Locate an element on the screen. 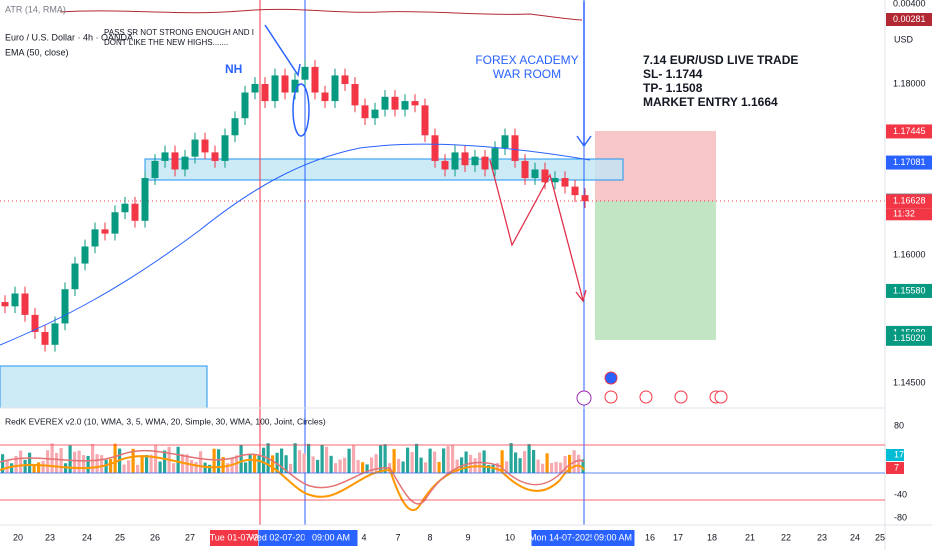 The image size is (932, 550). trade-line: SL- 1.1744 is located at coordinates (673, 74).